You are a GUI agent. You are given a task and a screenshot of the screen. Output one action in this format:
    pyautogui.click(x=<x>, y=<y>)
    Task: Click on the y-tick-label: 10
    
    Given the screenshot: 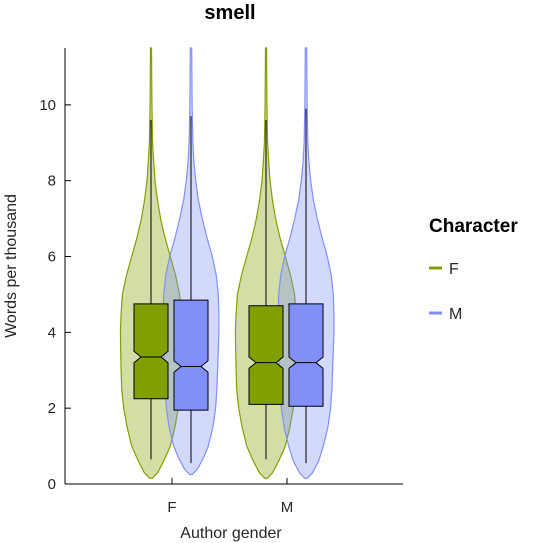 What is the action you would take?
    pyautogui.click(x=47, y=105)
    